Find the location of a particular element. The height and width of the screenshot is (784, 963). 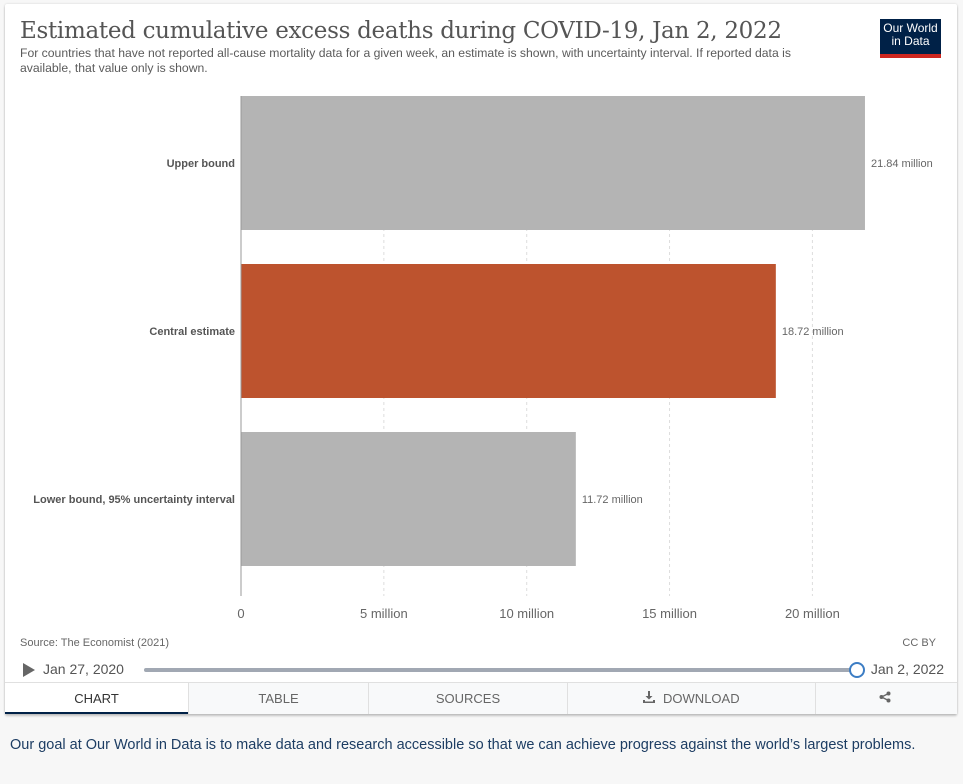

x-tick-label: 5 million is located at coordinates (384, 613).